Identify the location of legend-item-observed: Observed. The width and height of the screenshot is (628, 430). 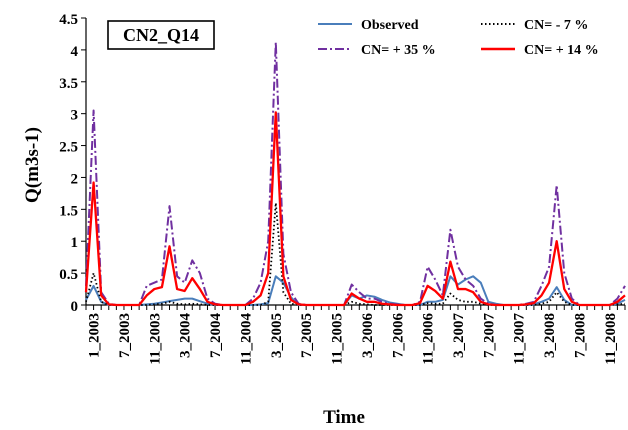
(368, 25).